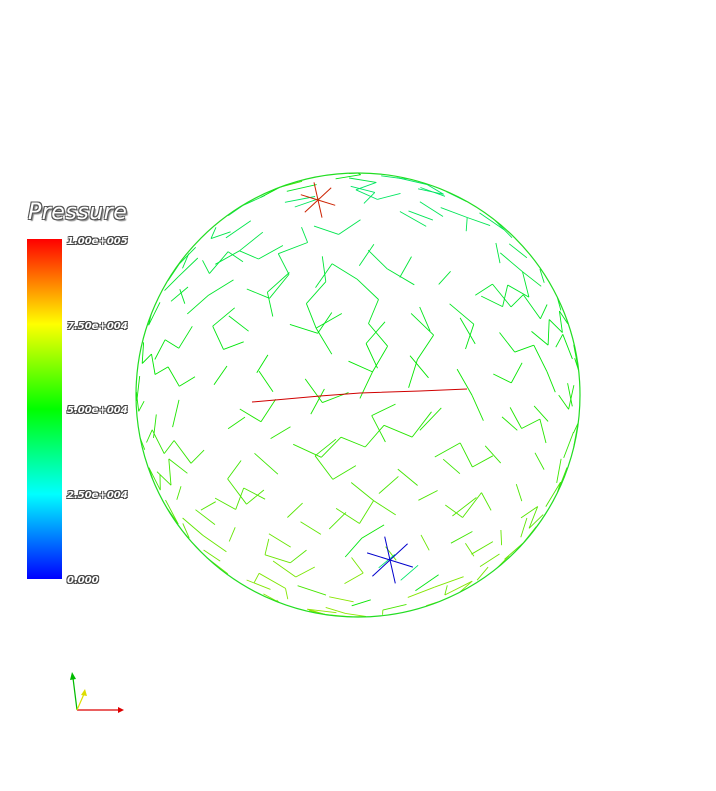 This screenshot has height=791, width=716. What do you see at coordinates (359, 395) in the screenshot?
I see `high-pressure-streak` at bounding box center [359, 395].